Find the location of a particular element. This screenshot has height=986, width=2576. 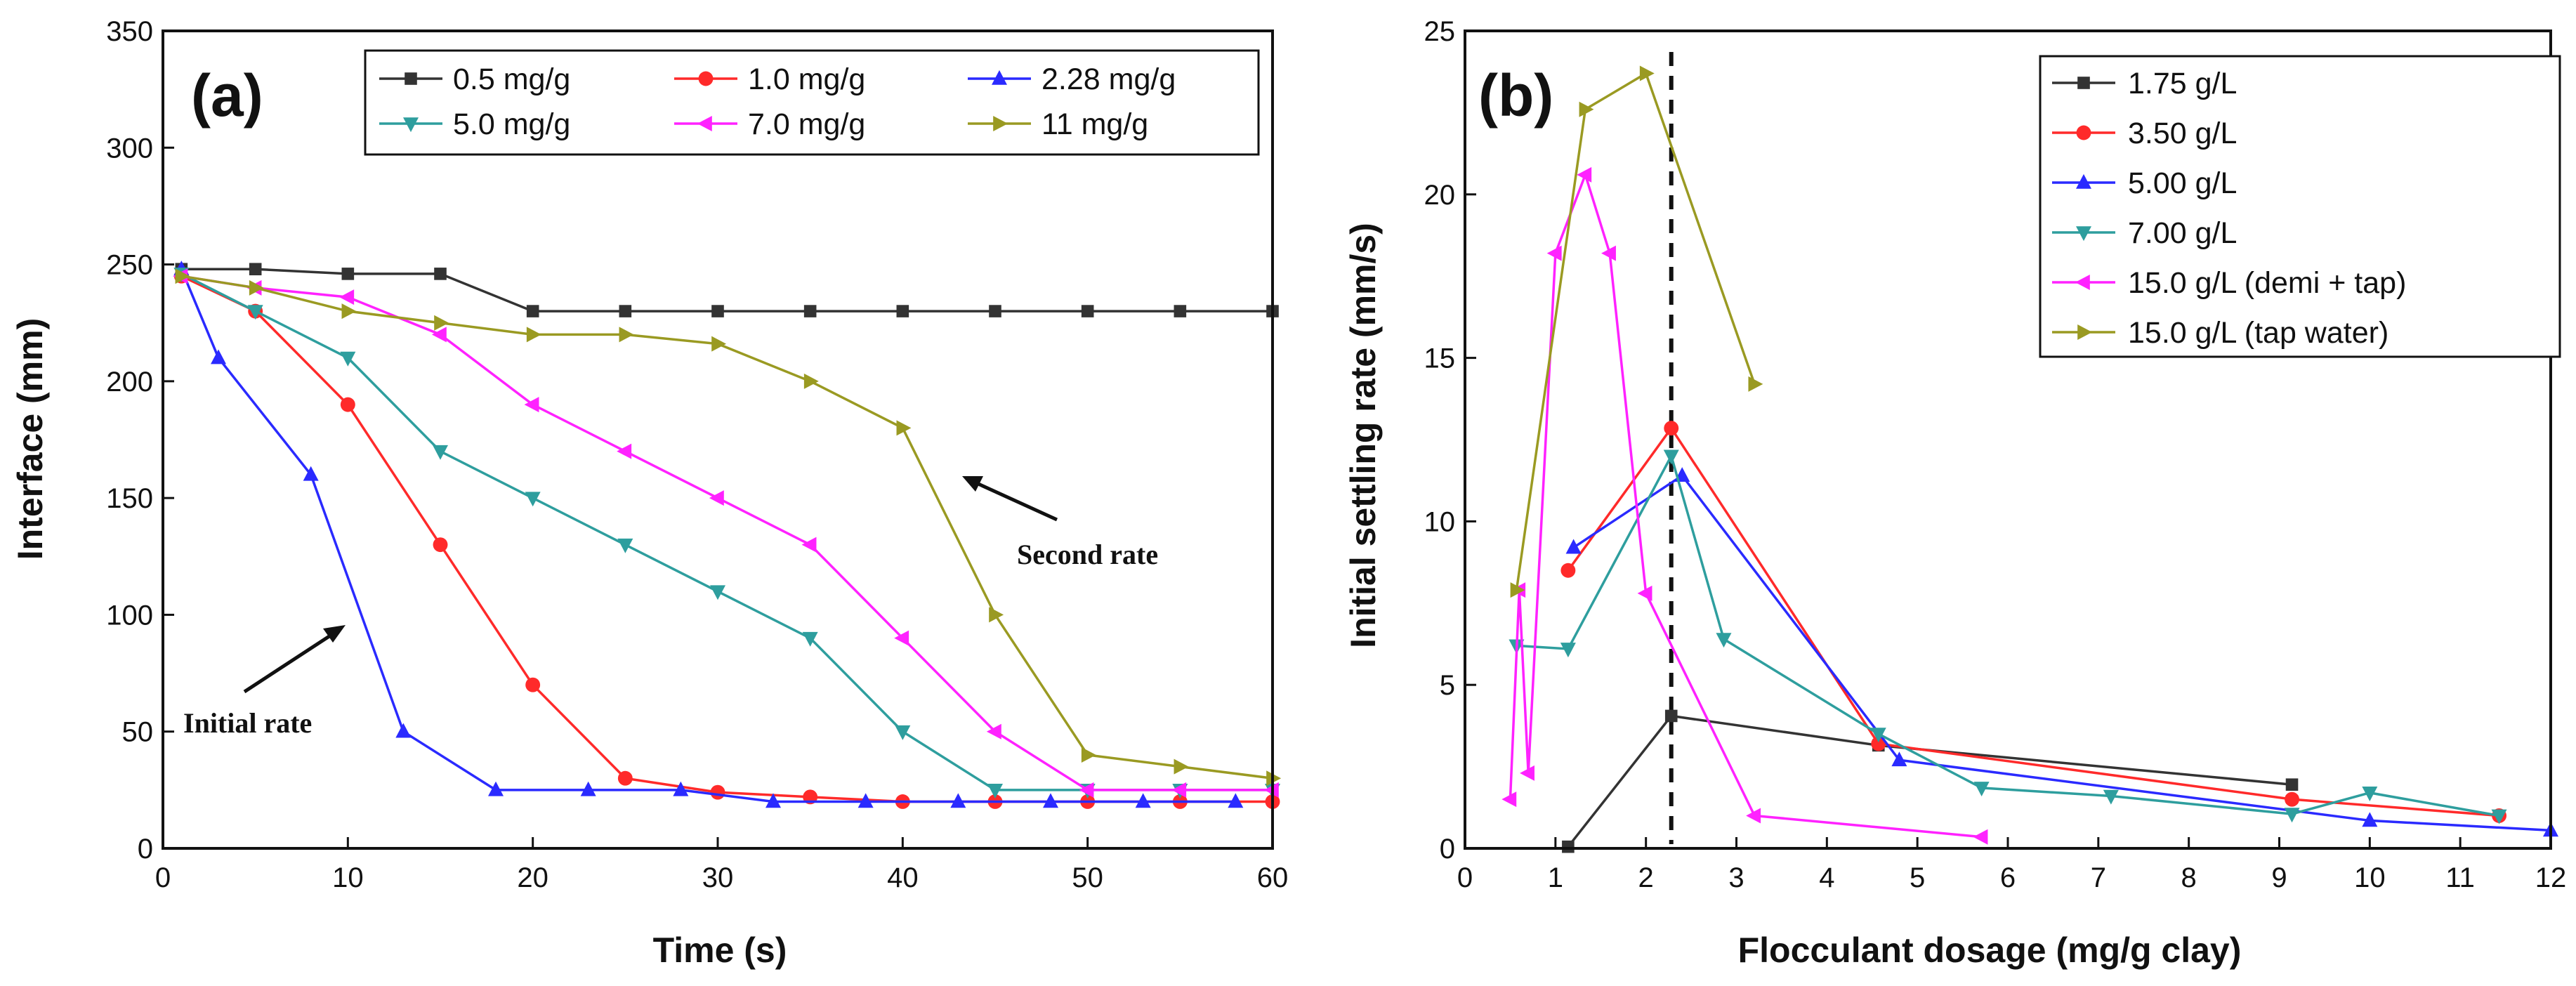

legend-item: 5.0 mg/g is located at coordinates (474, 124).